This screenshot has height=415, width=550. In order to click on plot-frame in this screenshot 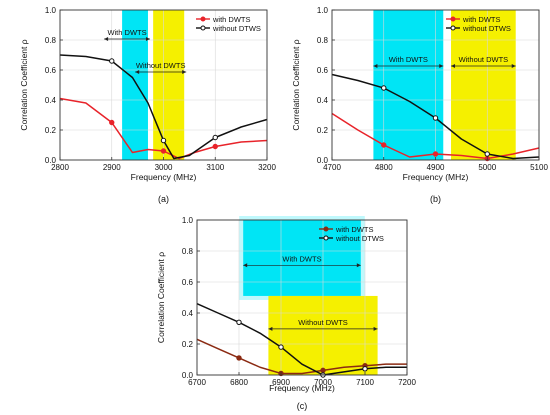, I will do `click(302, 297)`.